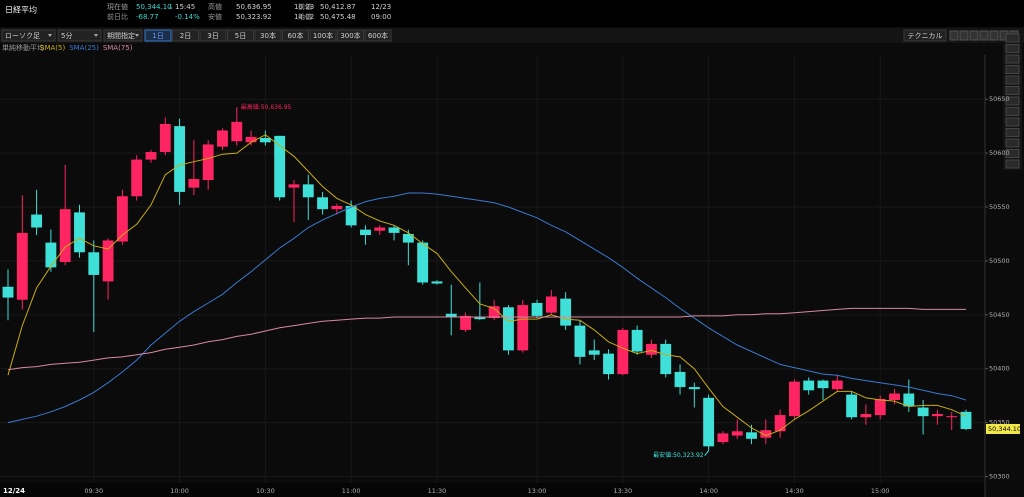 The image size is (1024, 497). I want to click on quote-extra: 14:02, so click(304, 17).